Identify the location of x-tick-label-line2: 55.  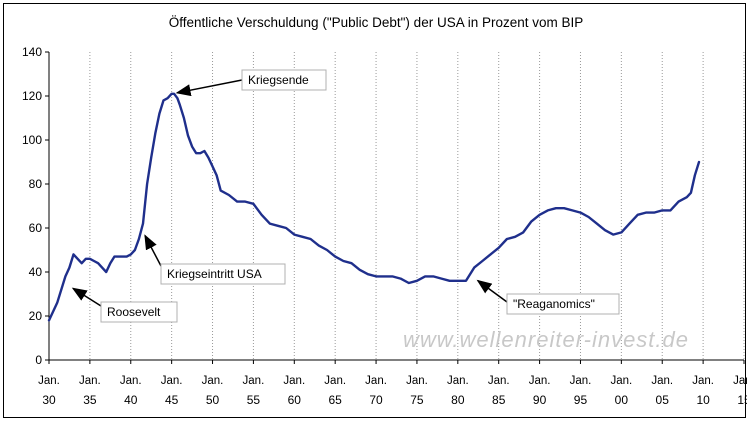
(254, 400).